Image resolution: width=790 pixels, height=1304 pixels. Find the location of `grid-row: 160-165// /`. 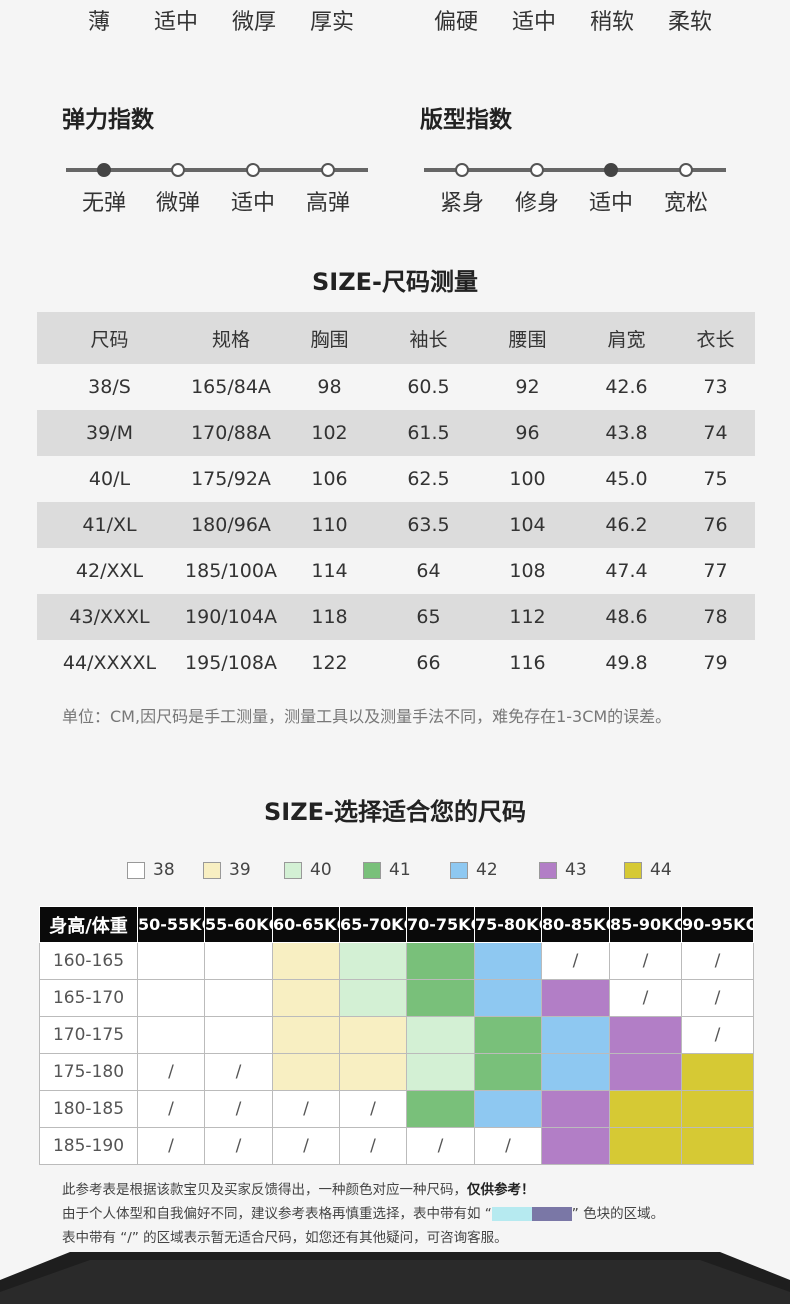

grid-row: 160-165// / is located at coordinates (396, 961).